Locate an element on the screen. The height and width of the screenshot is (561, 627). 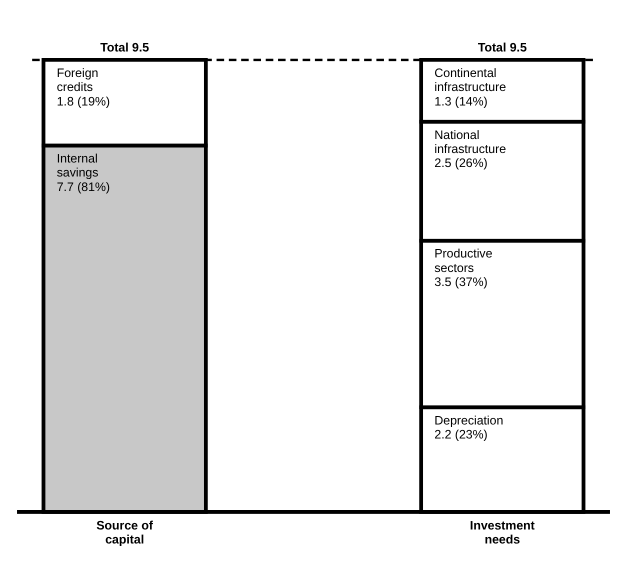
x-tick-label: Investment needs is located at coordinates (502, 532).